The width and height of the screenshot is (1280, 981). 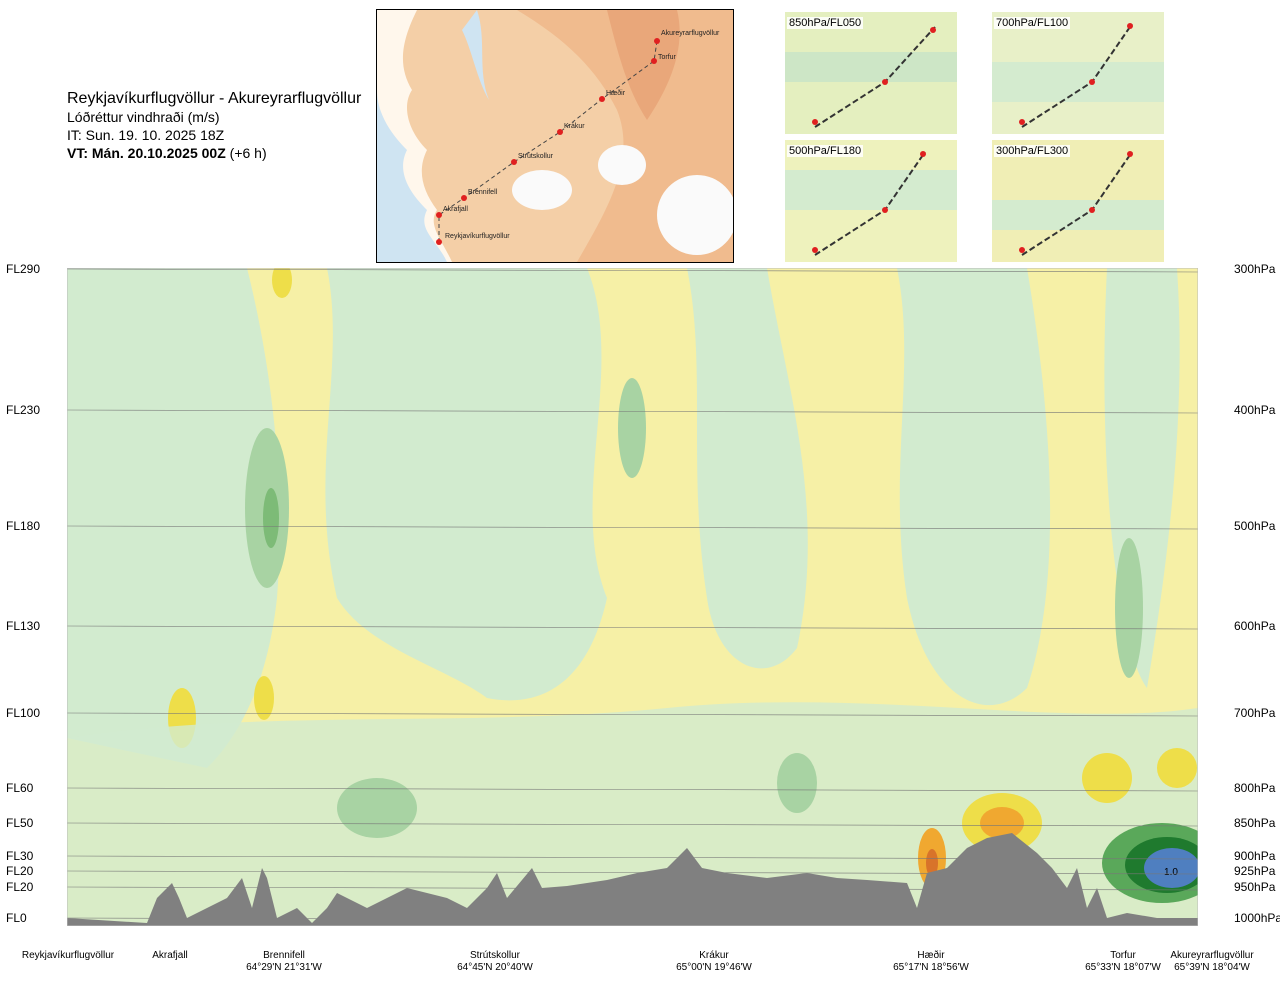 I want to click on thumbnail-850: 850hPa/FL050, so click(x=871, y=73).